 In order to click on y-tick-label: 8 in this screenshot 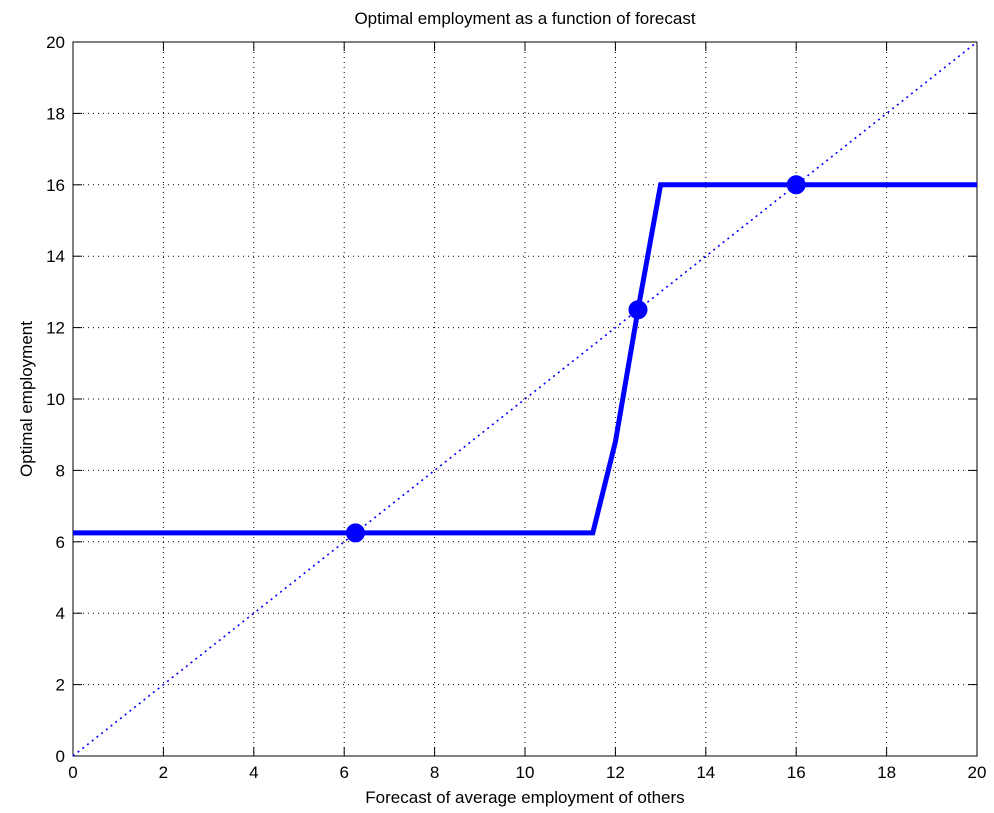, I will do `click(60, 470)`.